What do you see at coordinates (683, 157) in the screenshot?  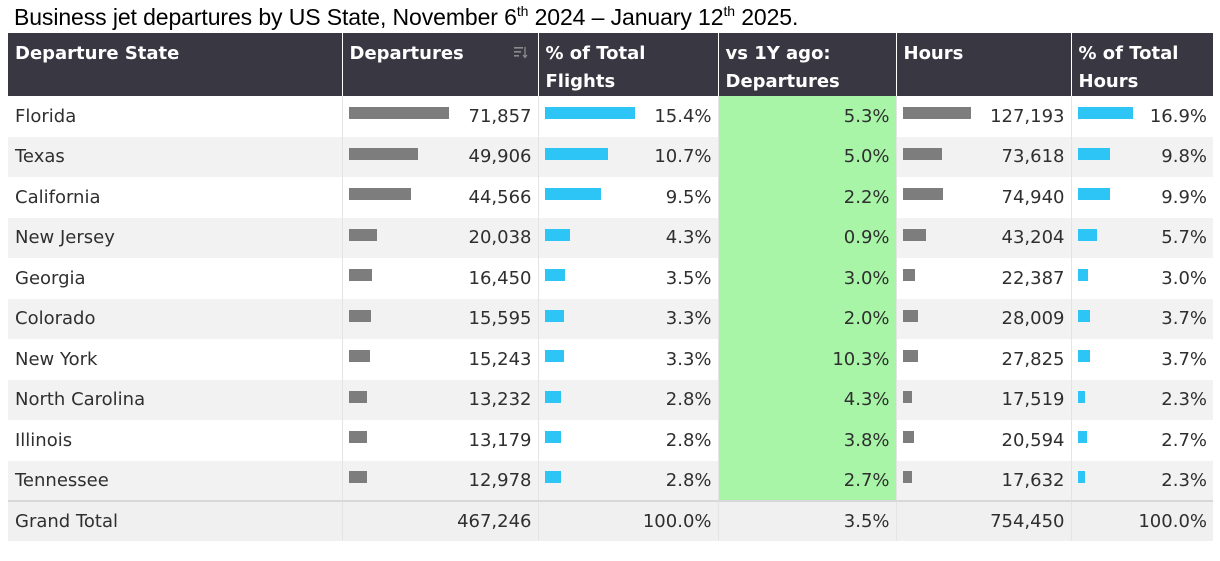 I see `pct-flights-value: 10.7%` at bounding box center [683, 157].